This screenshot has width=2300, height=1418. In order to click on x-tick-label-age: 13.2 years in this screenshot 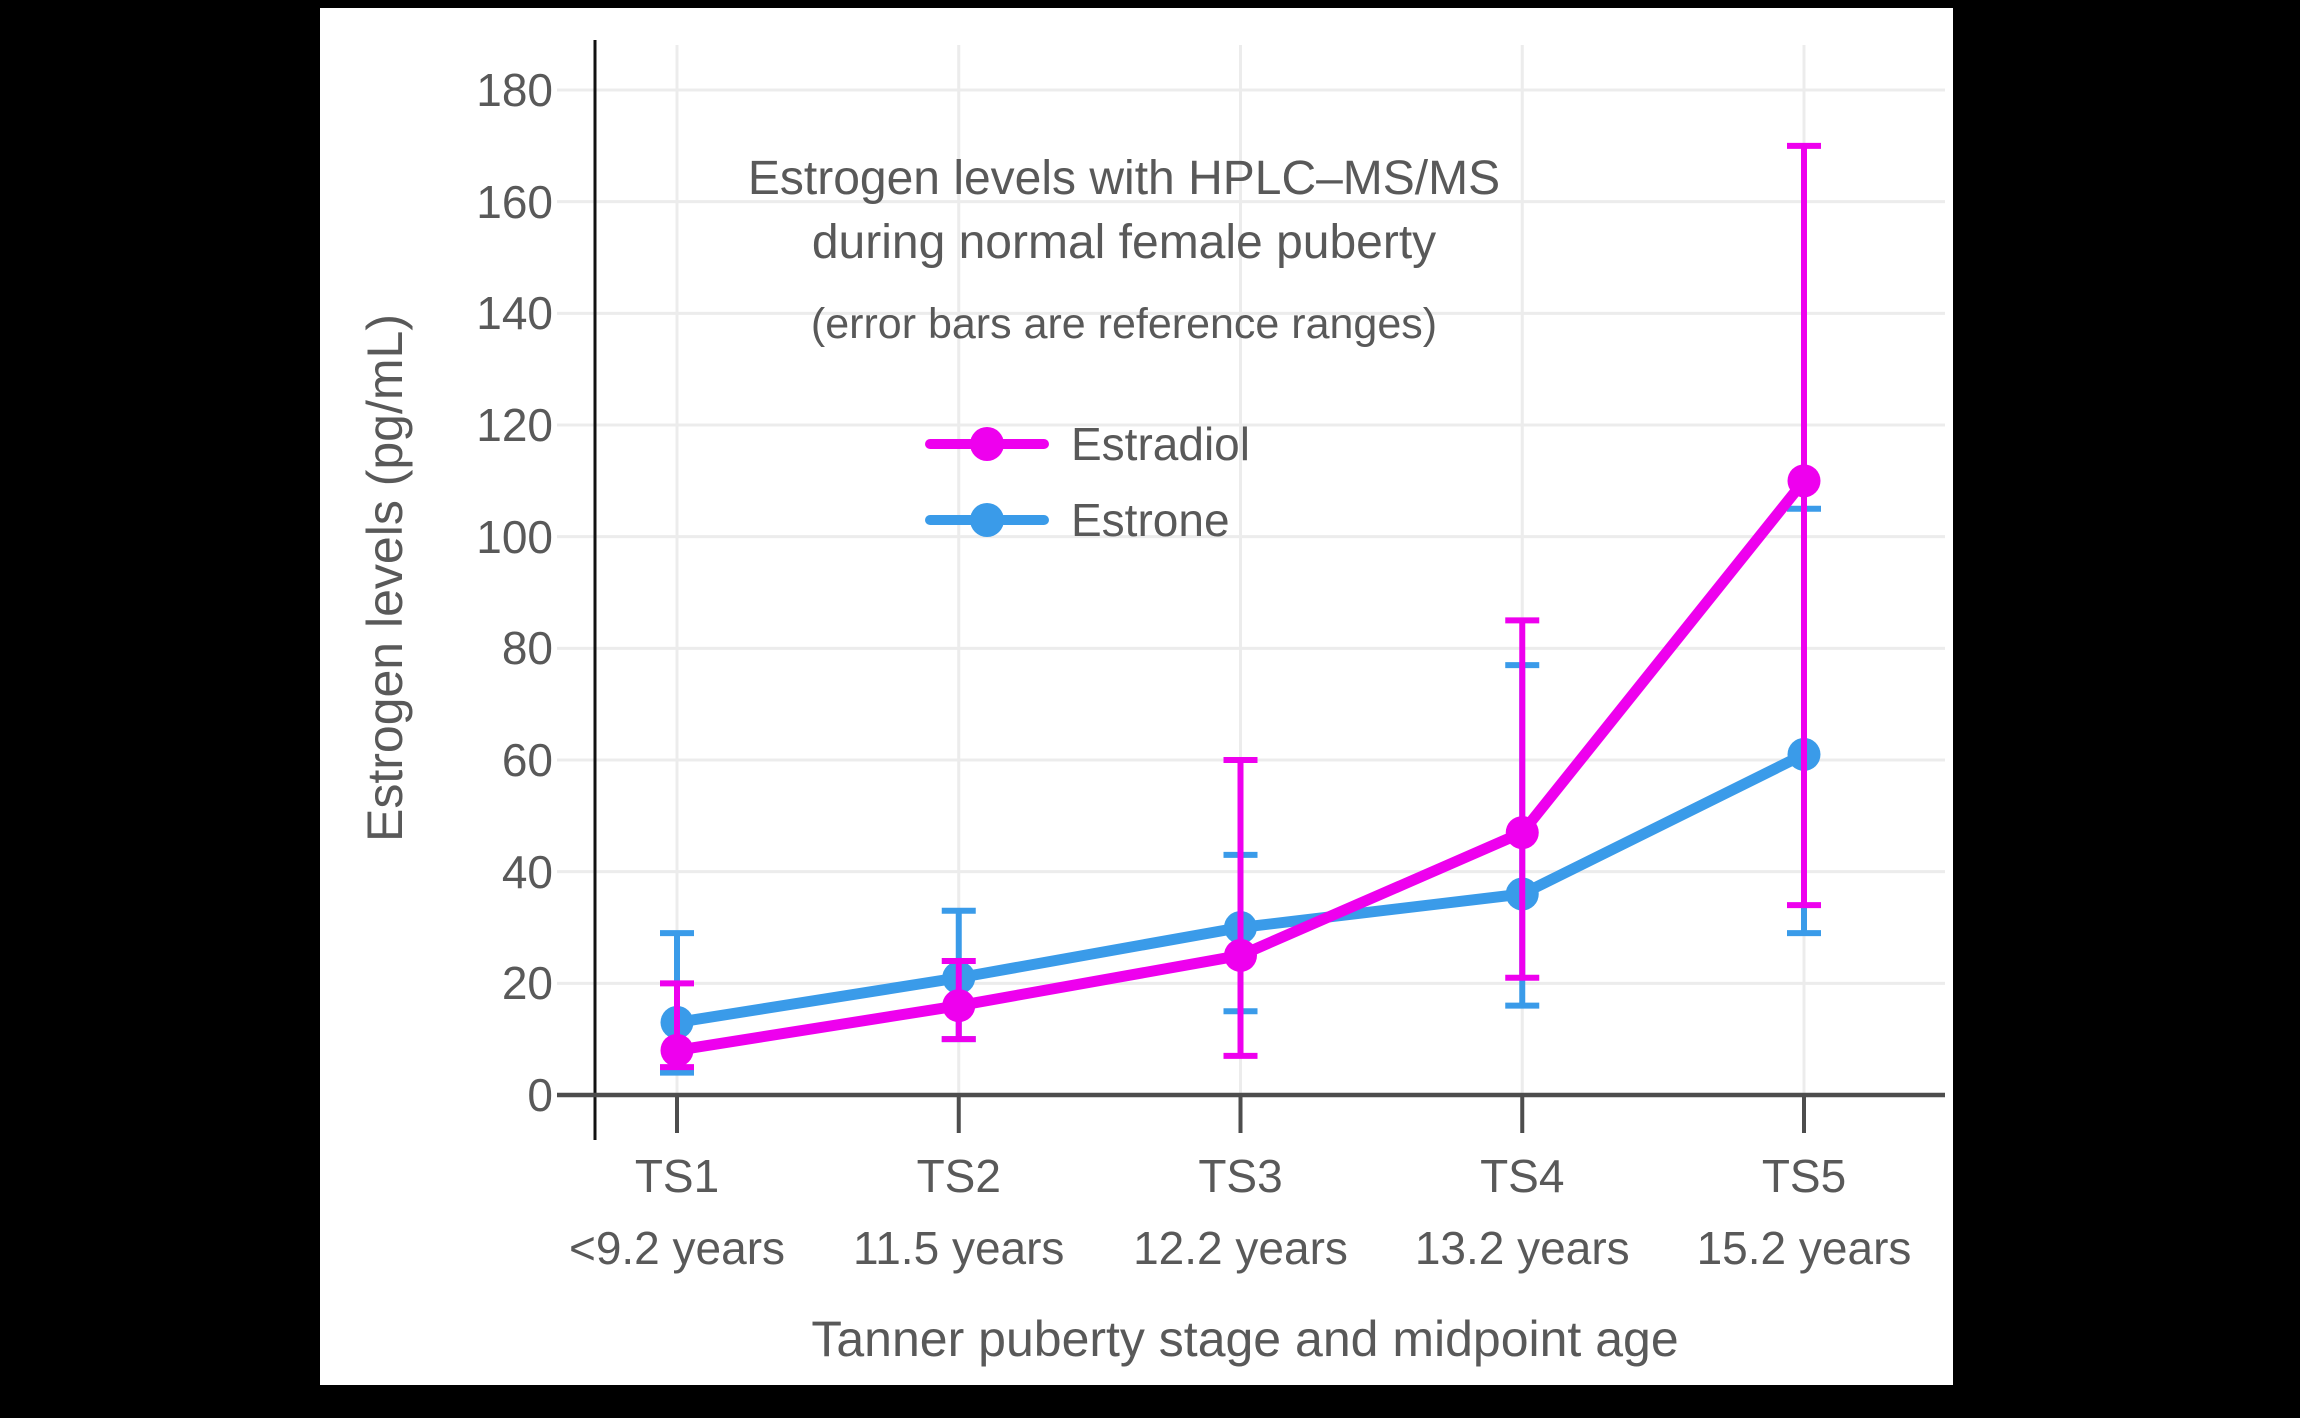, I will do `click(1522, 1248)`.